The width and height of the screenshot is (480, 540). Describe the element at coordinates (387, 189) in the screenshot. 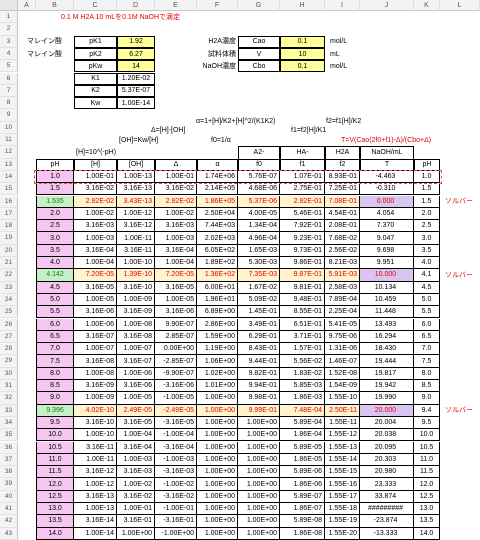

I see `data-cell: -0.310` at that location.